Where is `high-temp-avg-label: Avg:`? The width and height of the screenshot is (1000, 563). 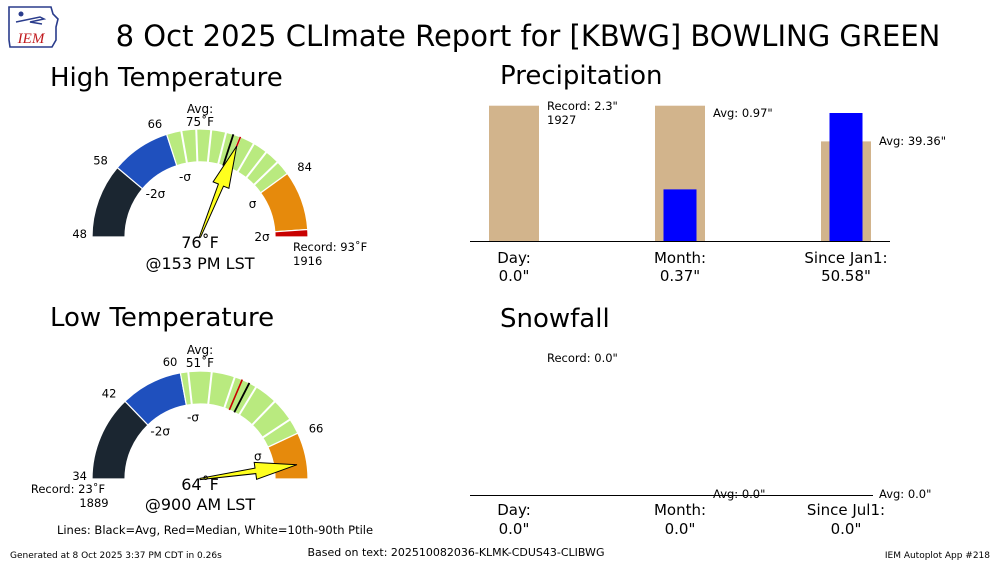 high-temp-avg-label: Avg: is located at coordinates (200, 109).